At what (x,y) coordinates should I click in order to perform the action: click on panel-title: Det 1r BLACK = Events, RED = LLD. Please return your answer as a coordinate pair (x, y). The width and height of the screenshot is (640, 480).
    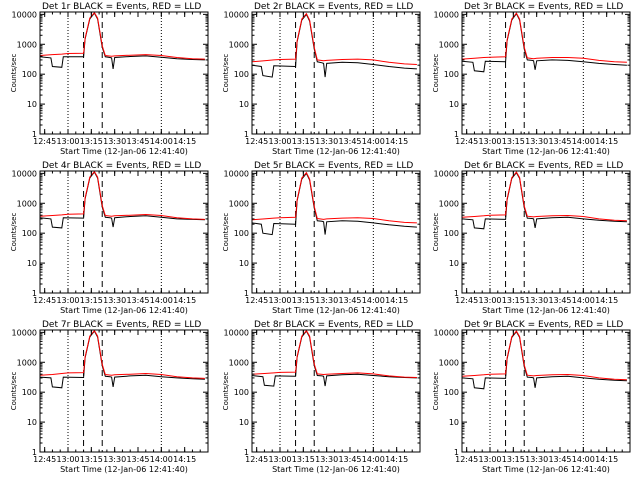
    Looking at the image, I should click on (121, 7).